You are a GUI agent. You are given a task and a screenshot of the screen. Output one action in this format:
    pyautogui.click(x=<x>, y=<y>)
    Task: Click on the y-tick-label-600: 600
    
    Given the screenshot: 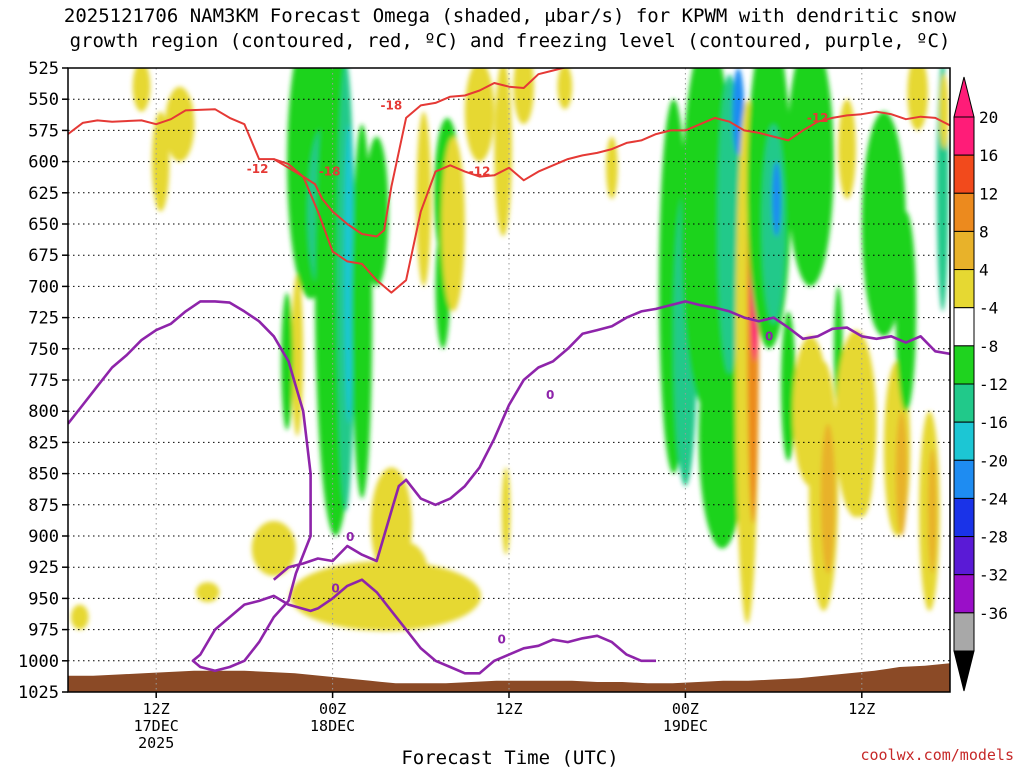 What is the action you would take?
    pyautogui.click(x=43, y=163)
    